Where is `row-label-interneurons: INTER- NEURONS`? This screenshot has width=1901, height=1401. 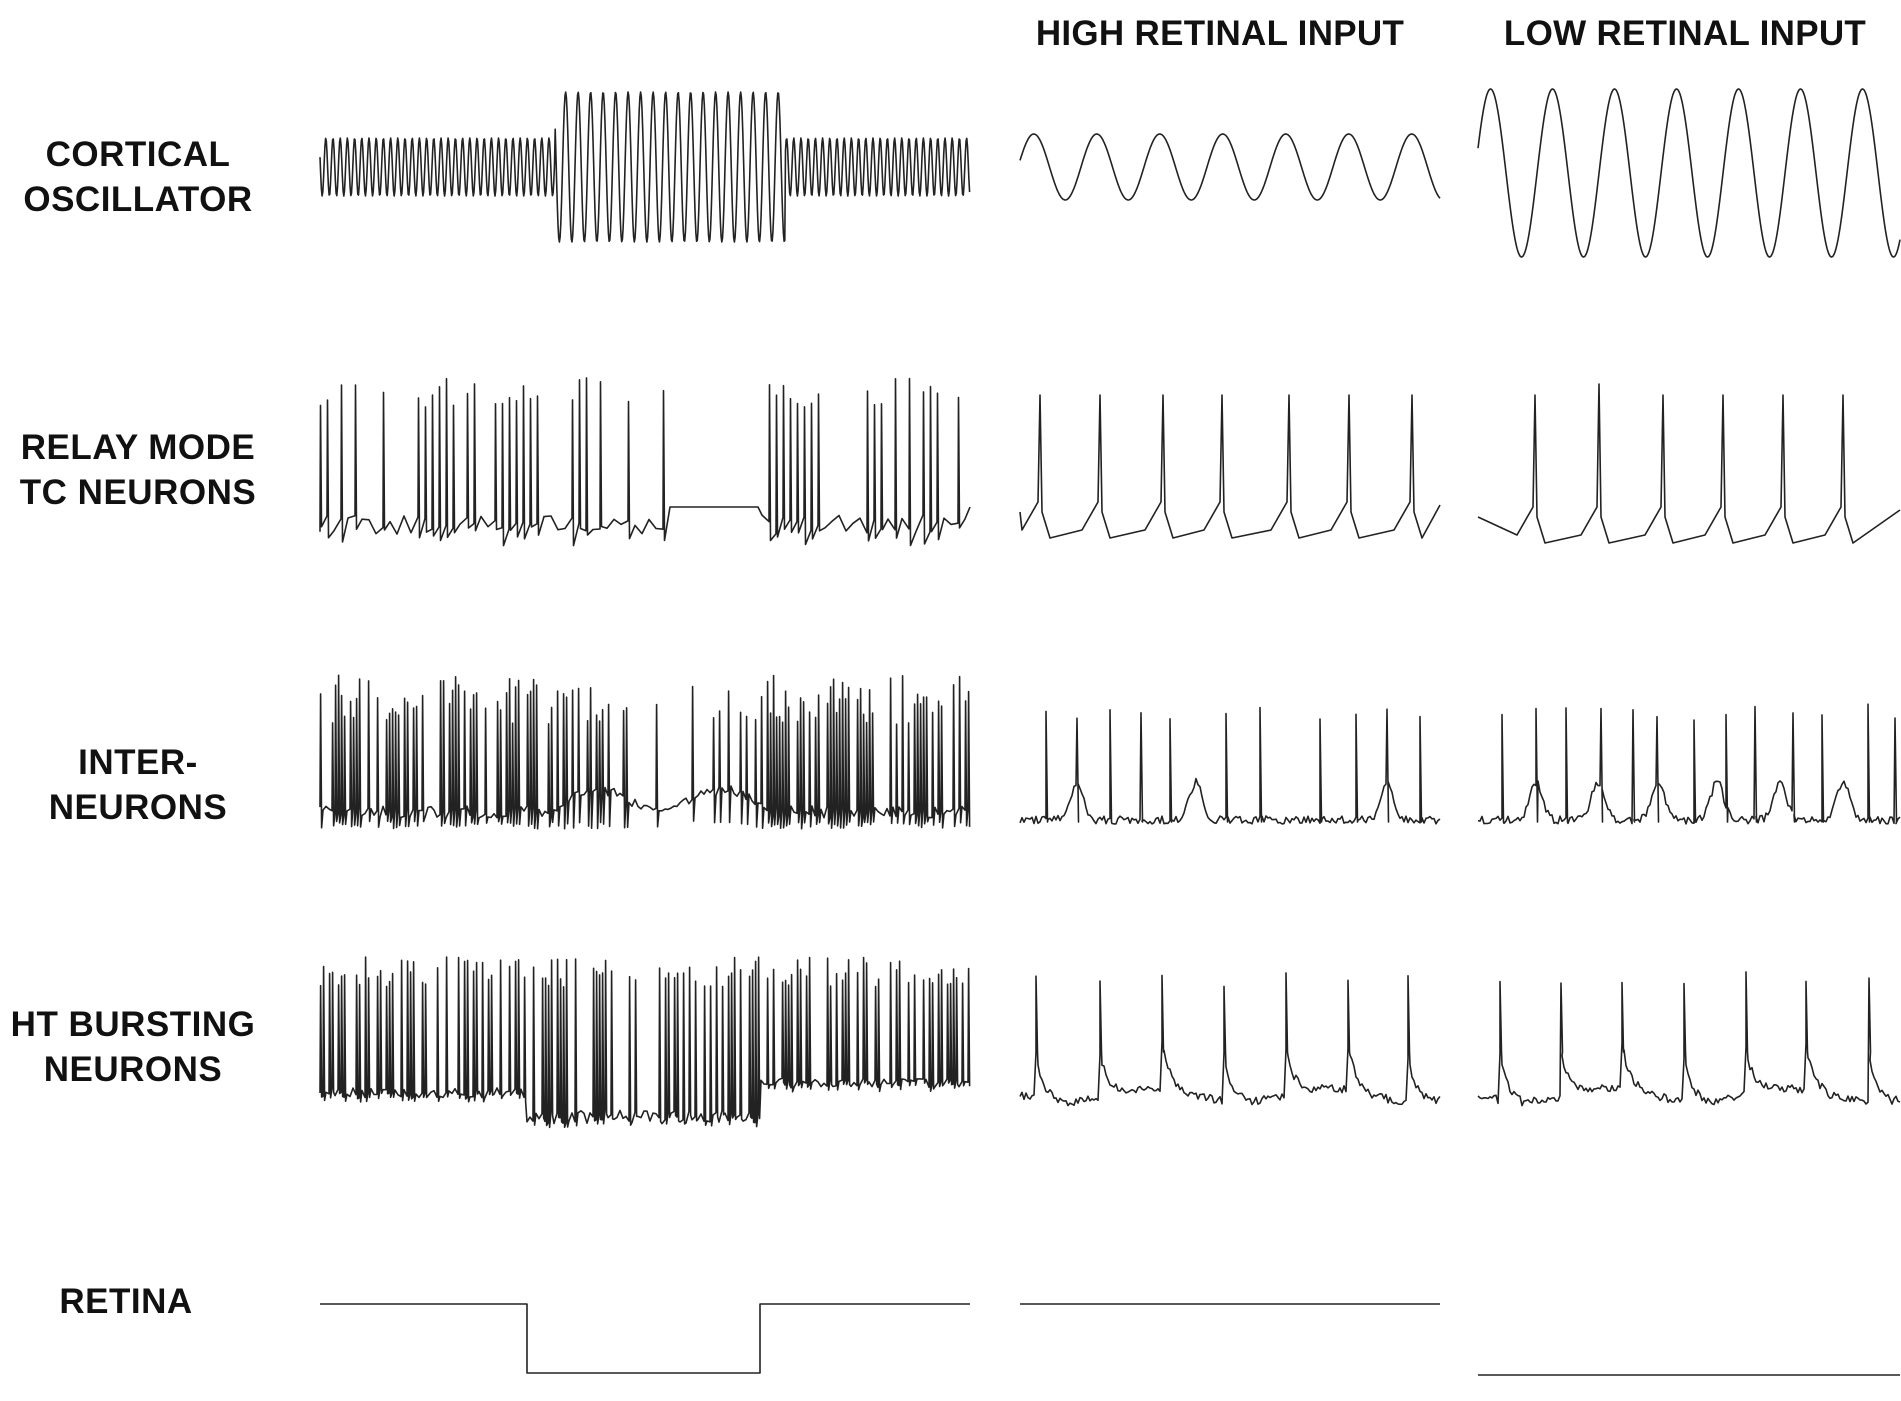 row-label-interneurons: INTER- NEURONS is located at coordinates (138, 785).